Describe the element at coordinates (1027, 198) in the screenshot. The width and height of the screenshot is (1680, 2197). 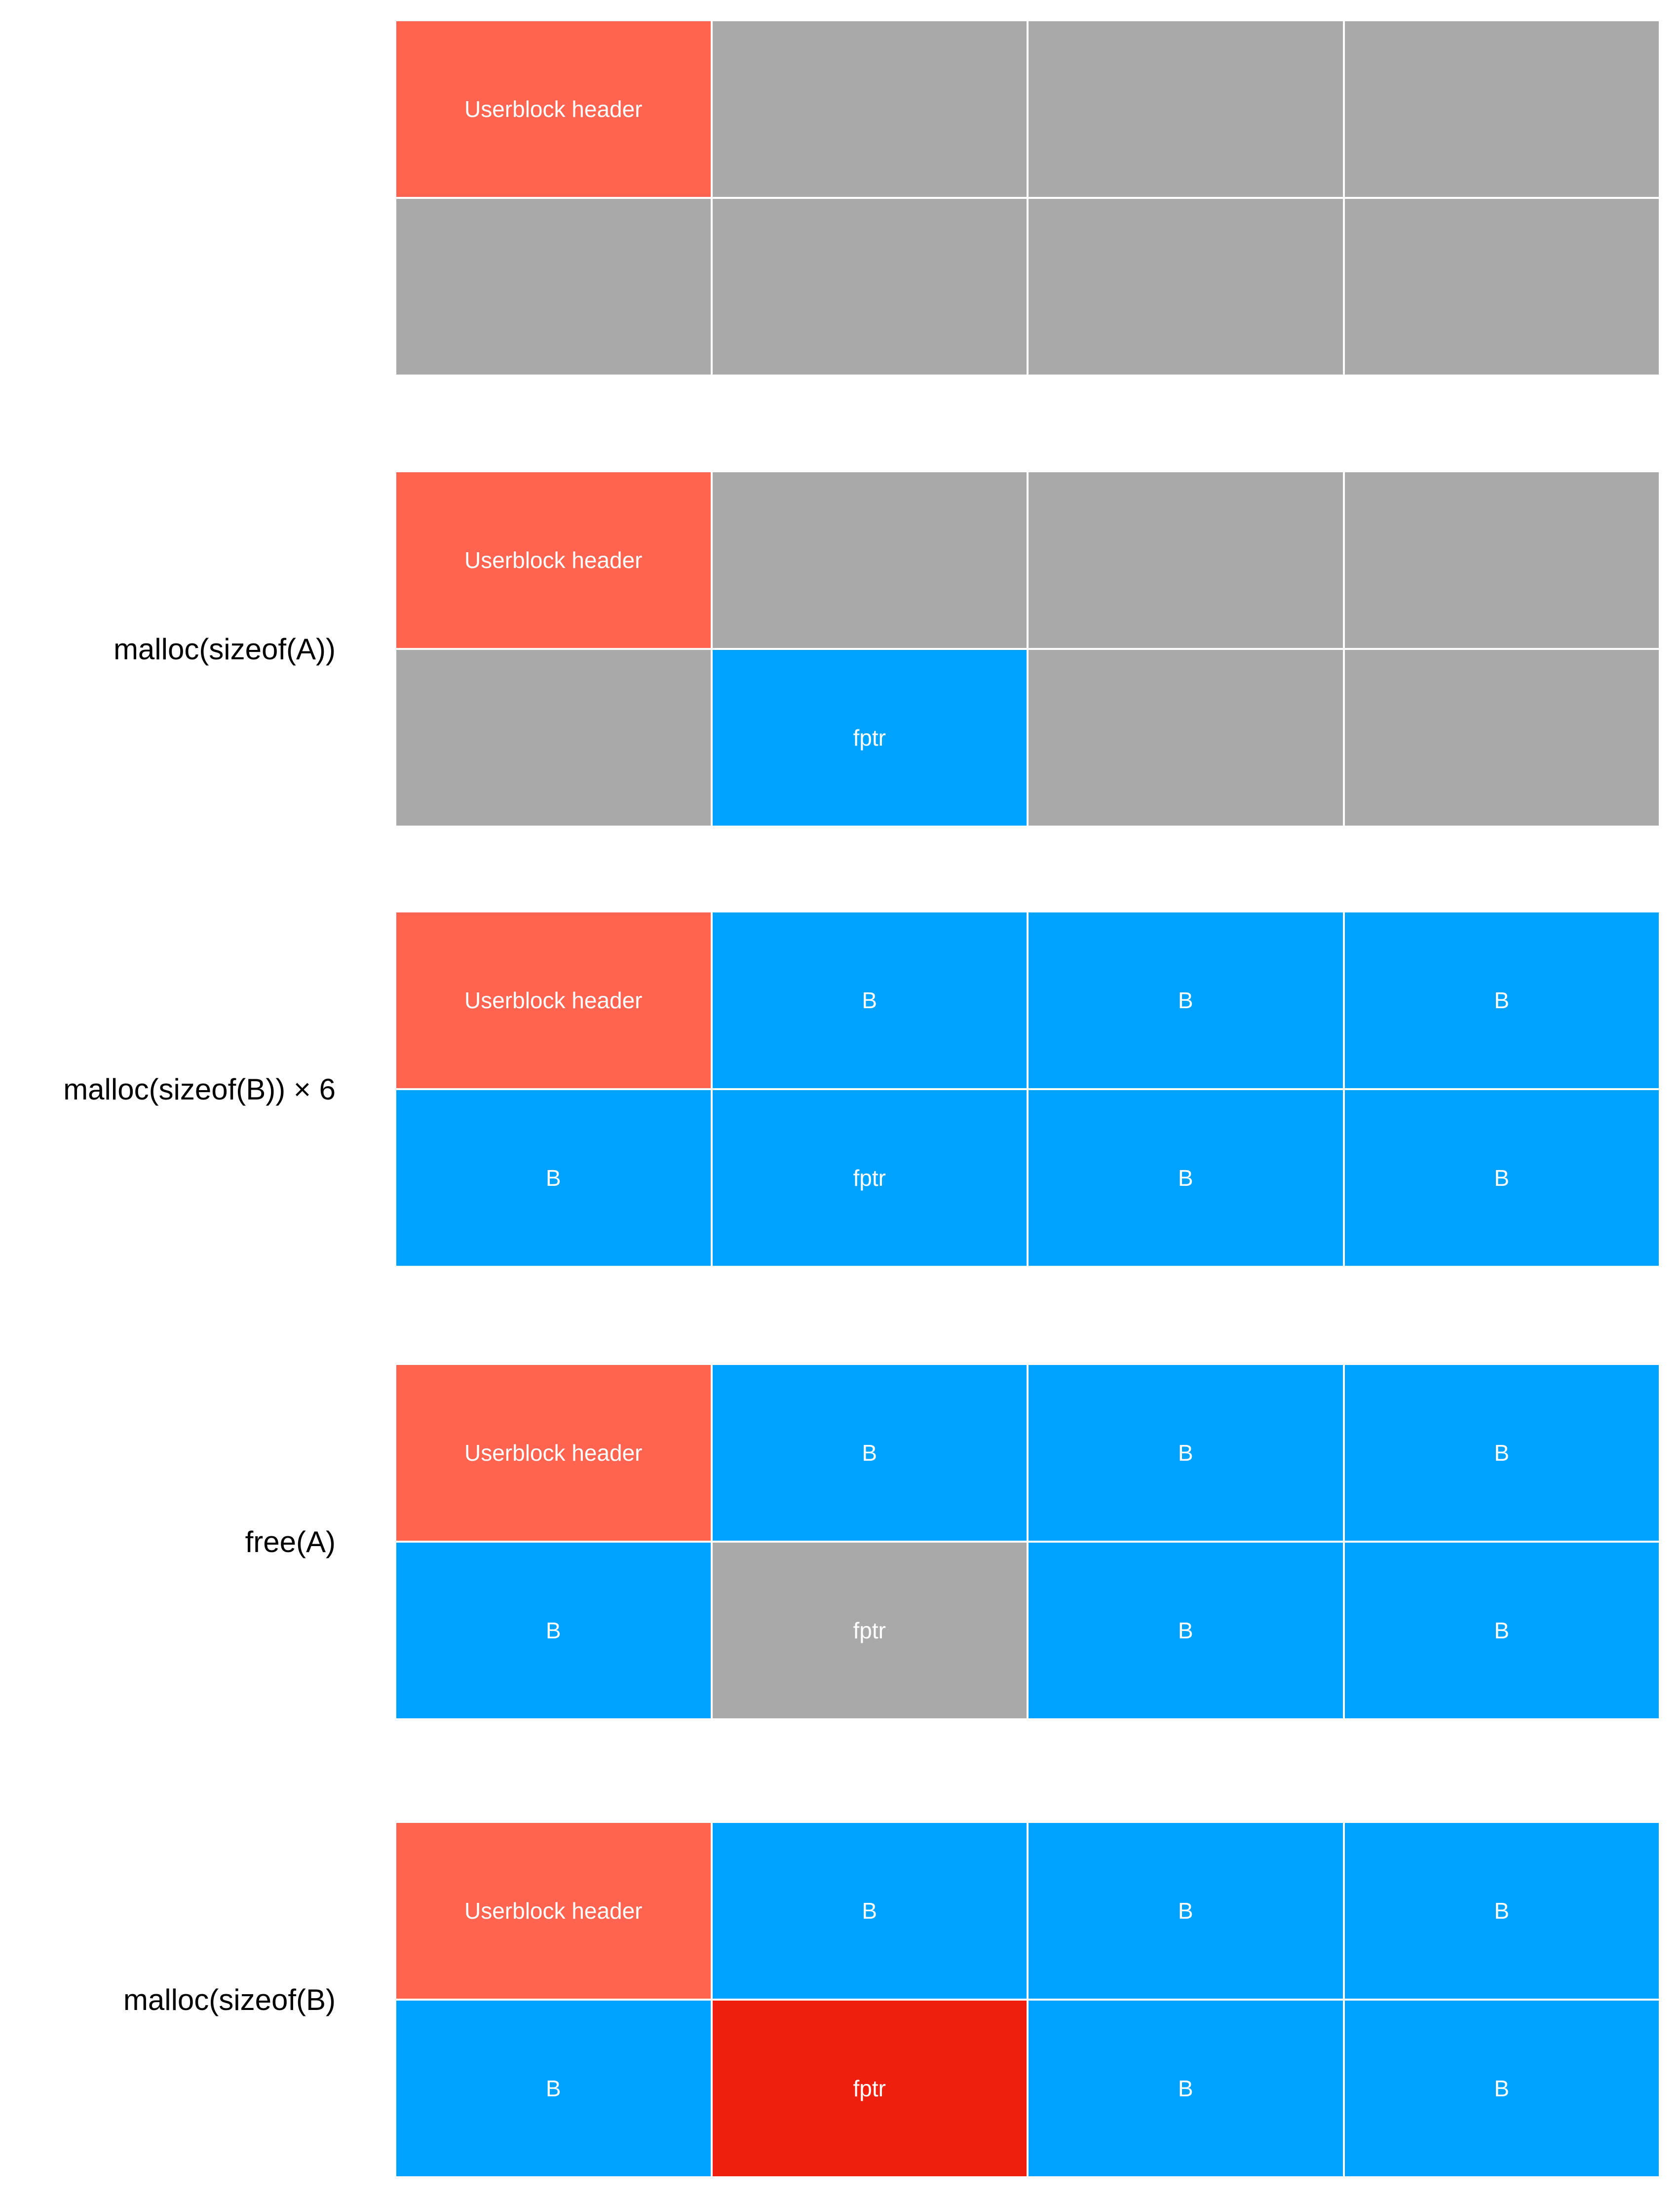
I see `userblock-grid: Userblock header` at that location.